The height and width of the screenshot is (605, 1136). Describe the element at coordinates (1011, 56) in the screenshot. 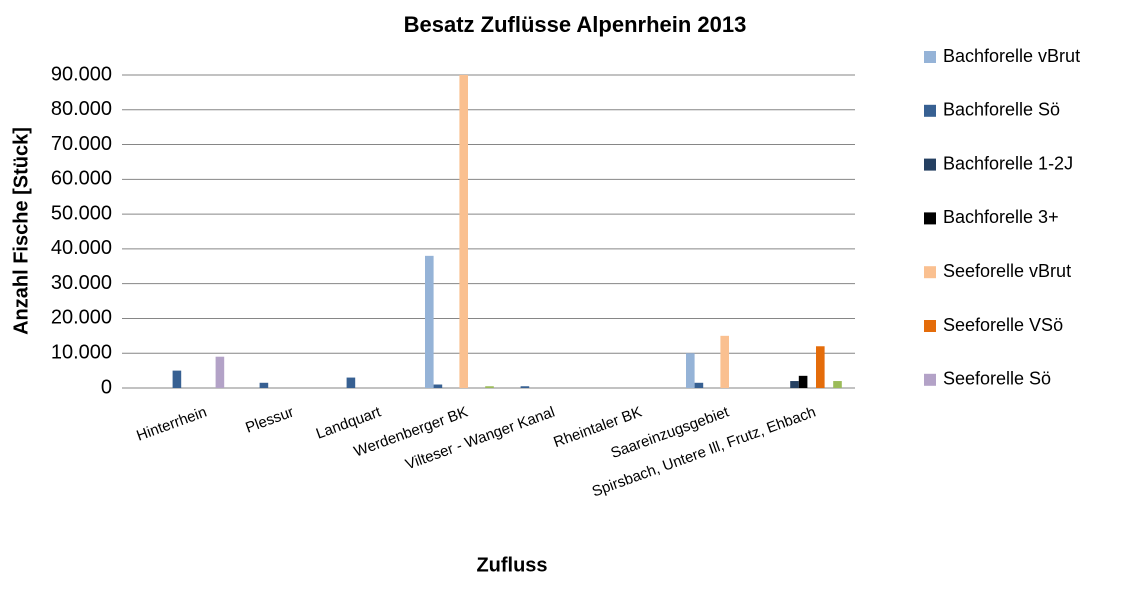

I see `legend-label: Bachforelle vBrut` at that location.